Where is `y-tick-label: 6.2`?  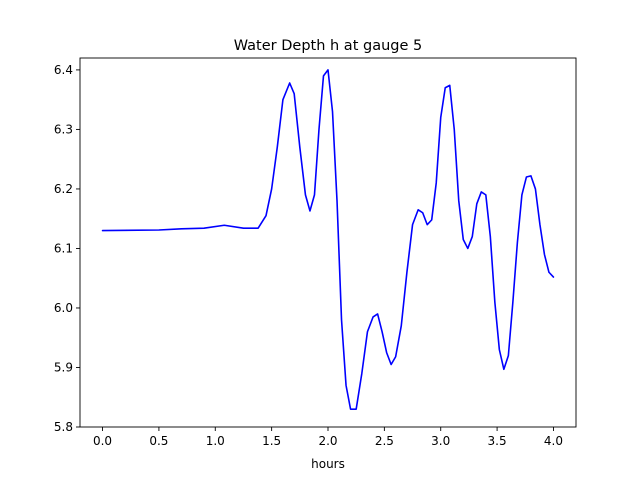 y-tick-label: 6.2 is located at coordinates (63, 189).